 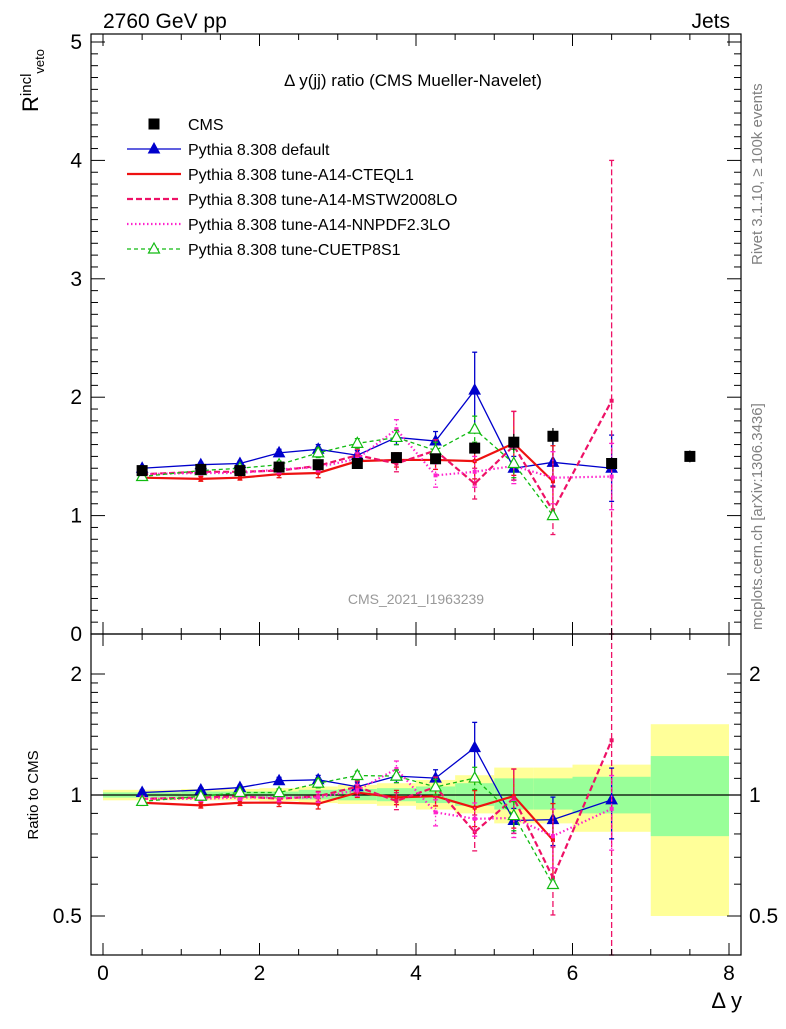 What do you see at coordinates (757, 174) in the screenshot?
I see `rivet-label: Rivet 3.1.10, ≥ 100k events` at bounding box center [757, 174].